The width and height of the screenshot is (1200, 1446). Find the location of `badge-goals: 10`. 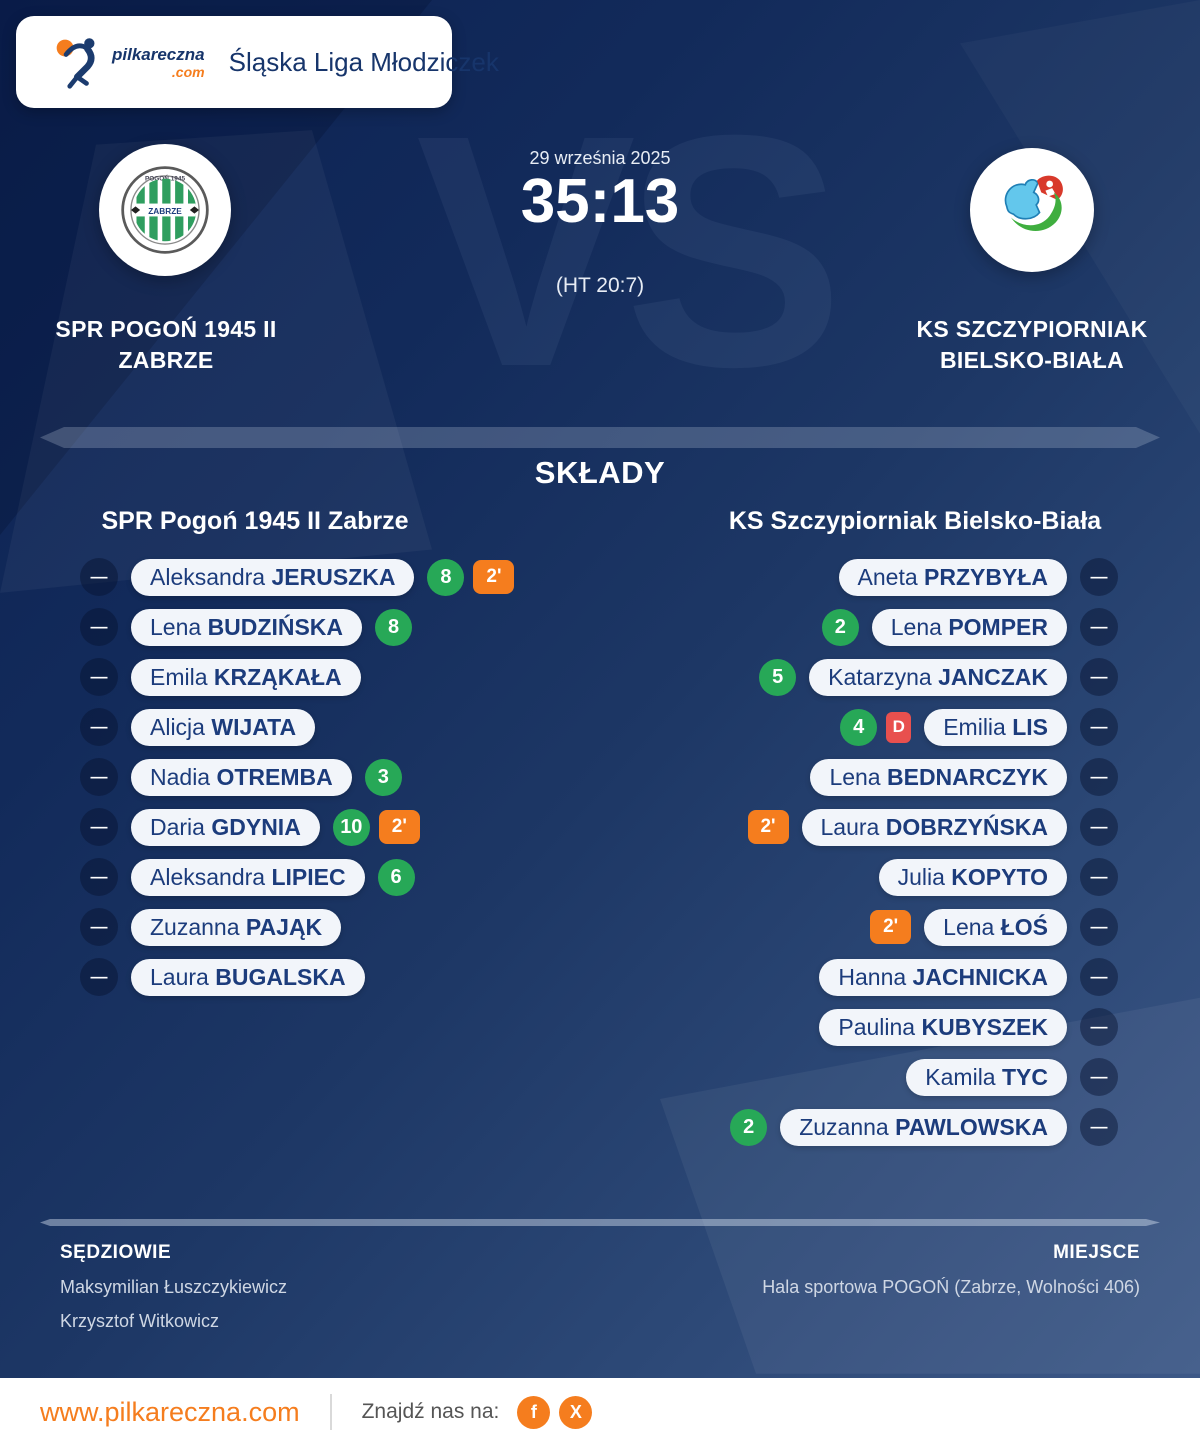

badge-goals: 10 is located at coordinates (351, 827).